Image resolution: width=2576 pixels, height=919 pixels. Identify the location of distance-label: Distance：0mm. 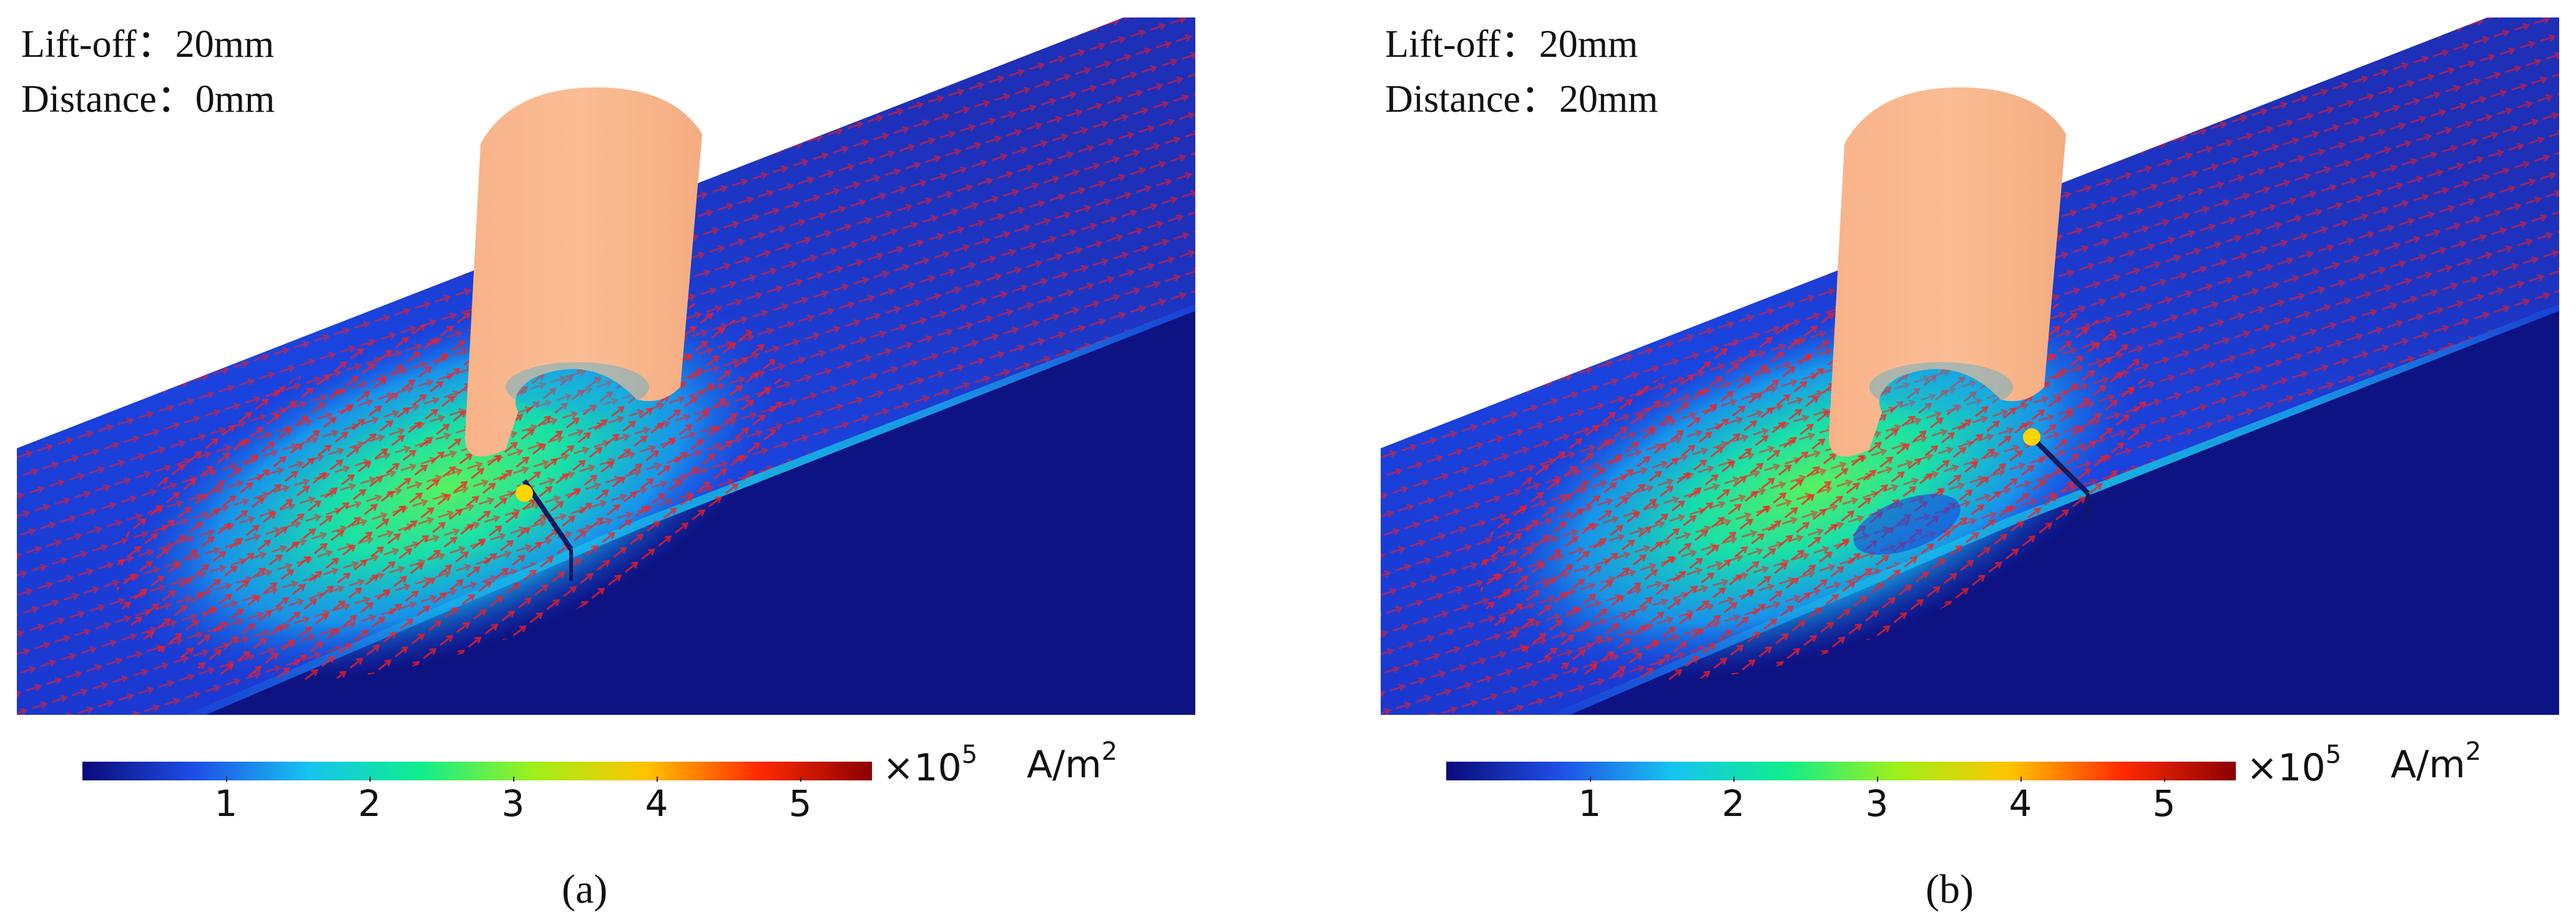
(148, 99).